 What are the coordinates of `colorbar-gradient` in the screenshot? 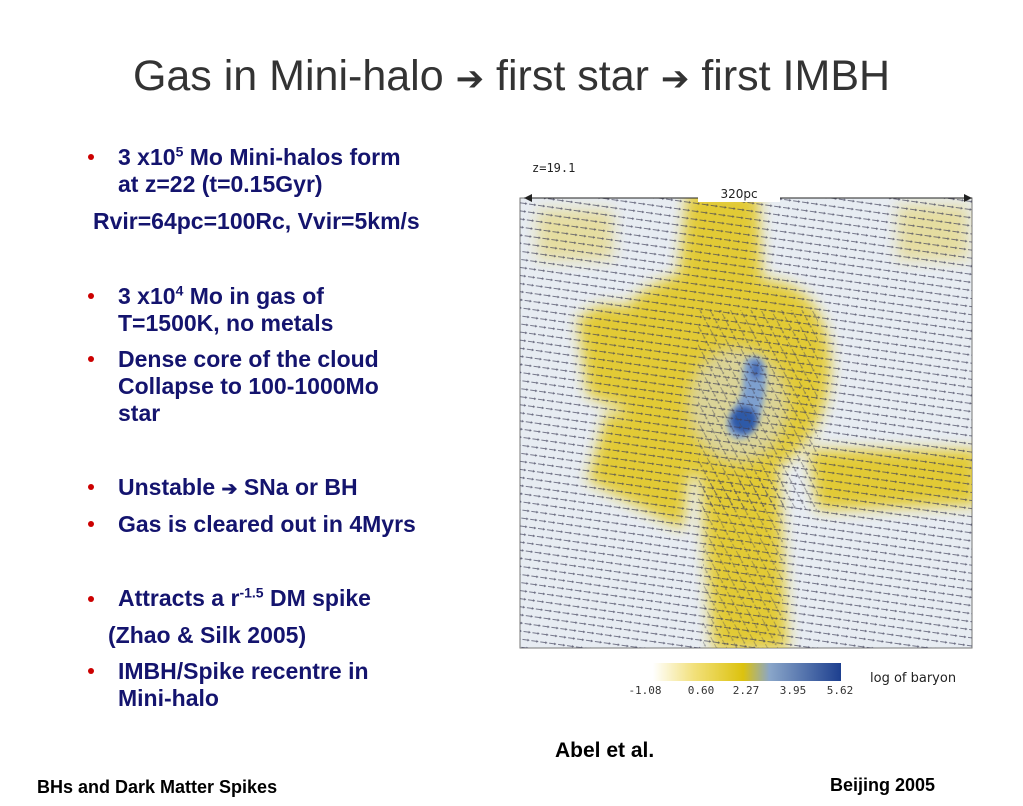 It's located at (747, 672).